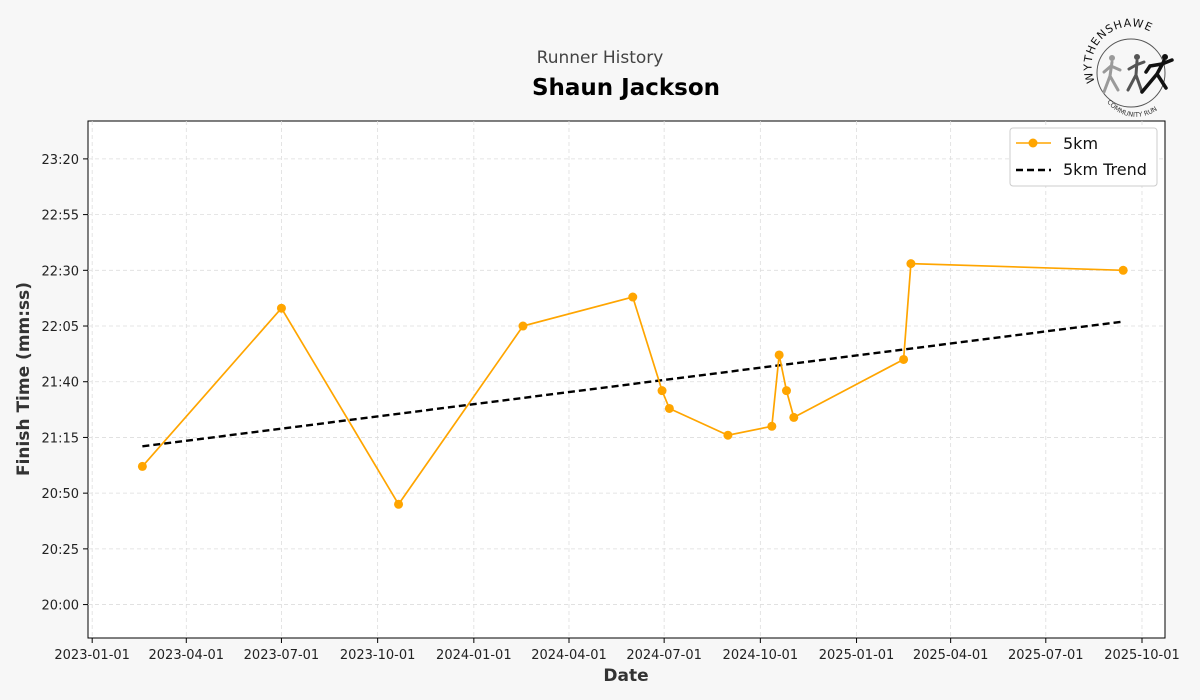  Describe the element at coordinates (474, 655) in the screenshot. I see `x-tick-label: 2024-01-01` at that location.